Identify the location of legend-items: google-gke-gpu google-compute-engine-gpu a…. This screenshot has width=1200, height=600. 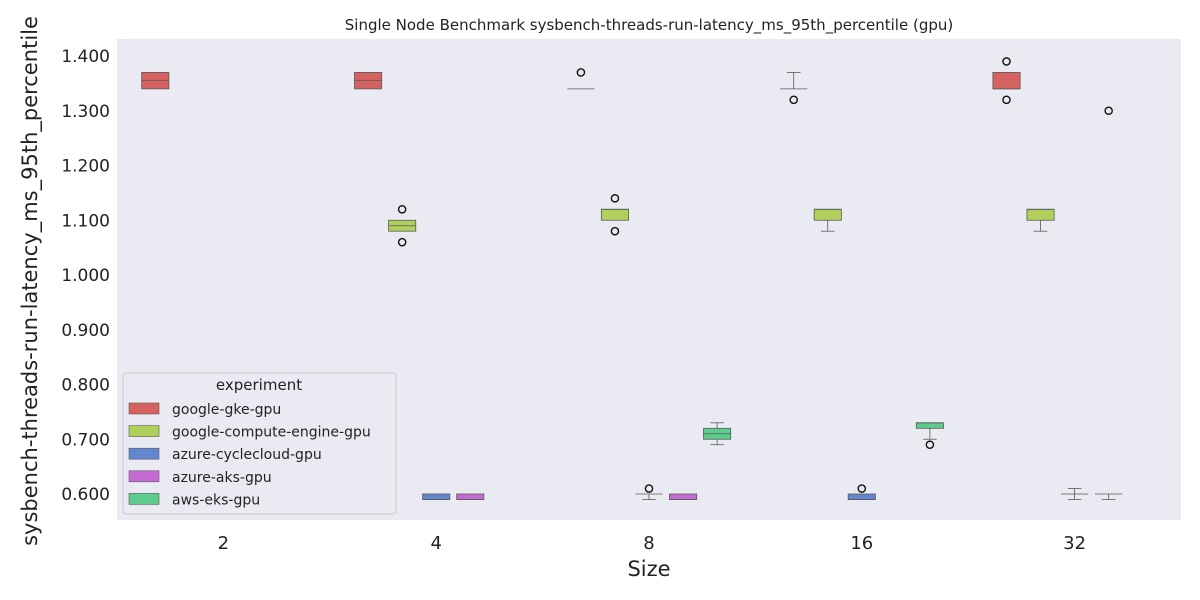
(249, 455).